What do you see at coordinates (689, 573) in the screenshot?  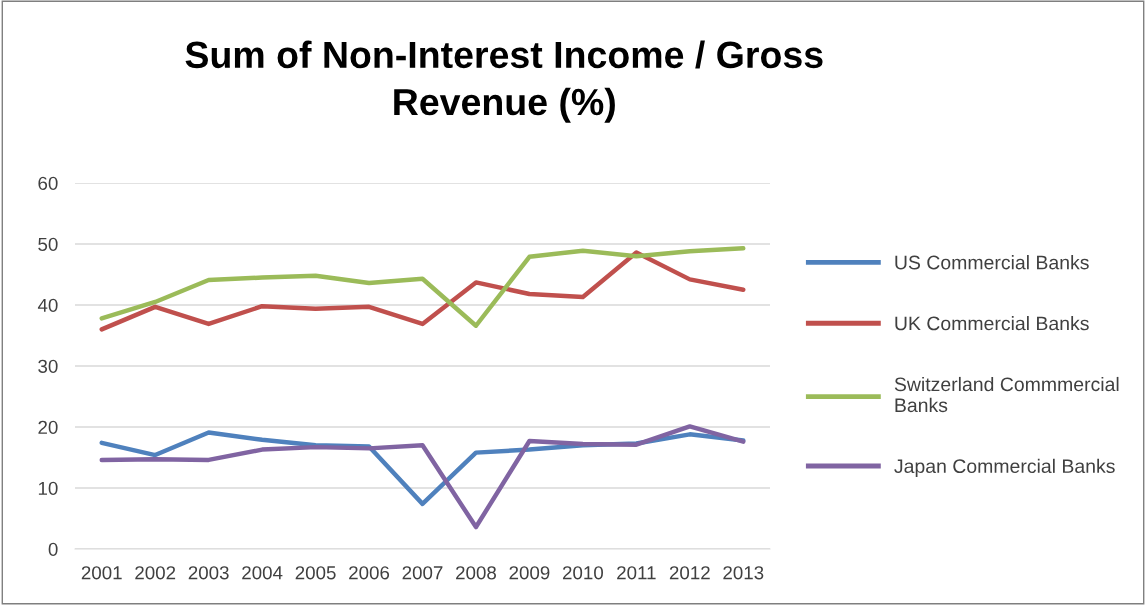 I see `x-tick-label: 2012` at bounding box center [689, 573].